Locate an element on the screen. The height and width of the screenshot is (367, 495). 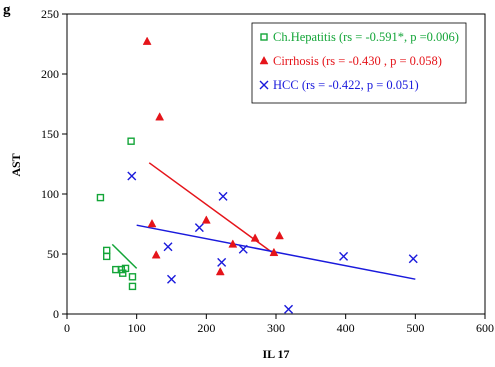
y-tick-label: 150 is located at coordinates (50, 134).